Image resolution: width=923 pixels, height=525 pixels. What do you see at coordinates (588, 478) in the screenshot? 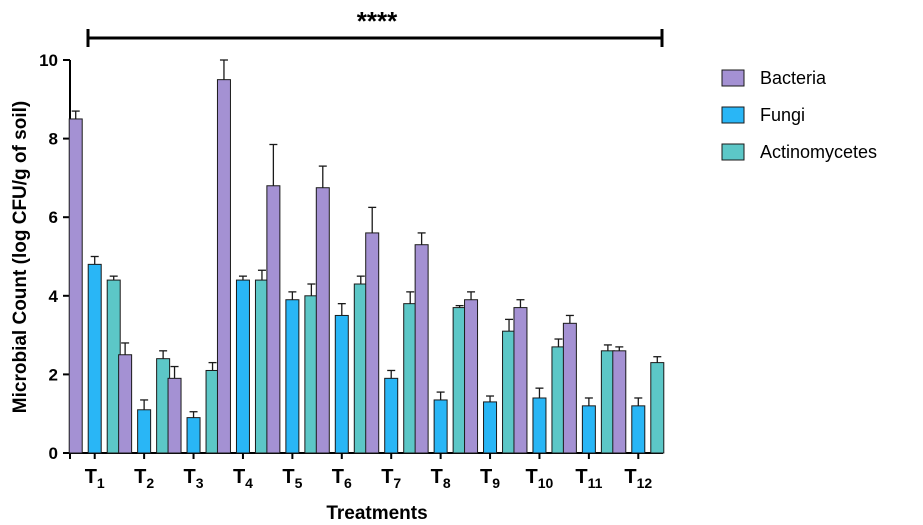
I see `x-tick-label: T11` at bounding box center [588, 478].